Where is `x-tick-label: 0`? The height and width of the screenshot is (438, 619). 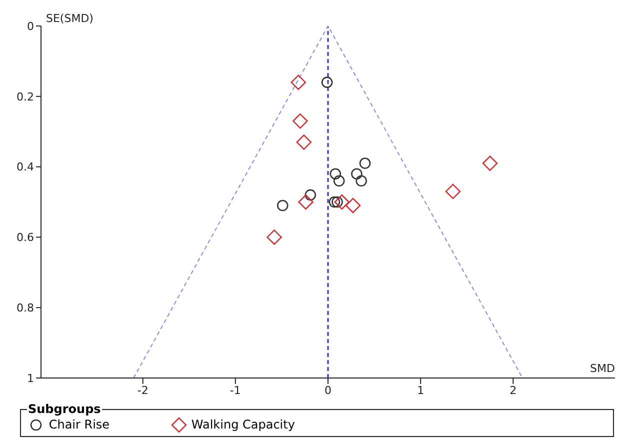 x-tick-label: 0 is located at coordinates (328, 390).